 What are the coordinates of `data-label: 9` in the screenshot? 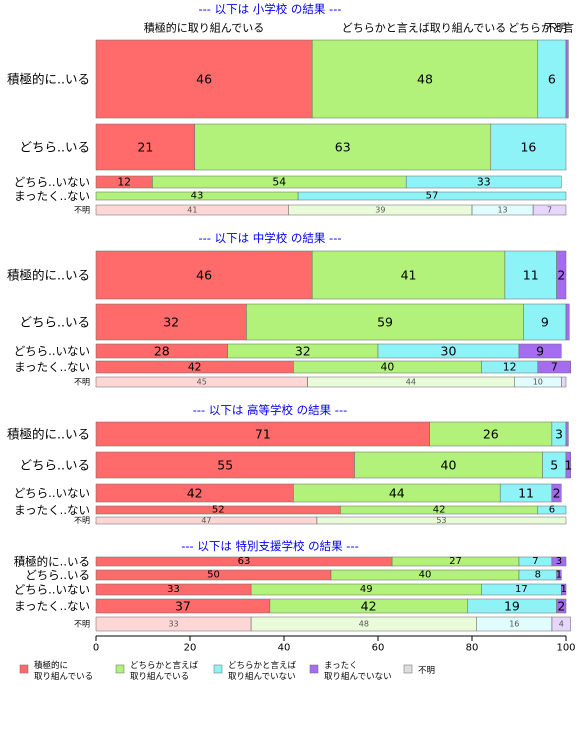 It's located at (545, 322).